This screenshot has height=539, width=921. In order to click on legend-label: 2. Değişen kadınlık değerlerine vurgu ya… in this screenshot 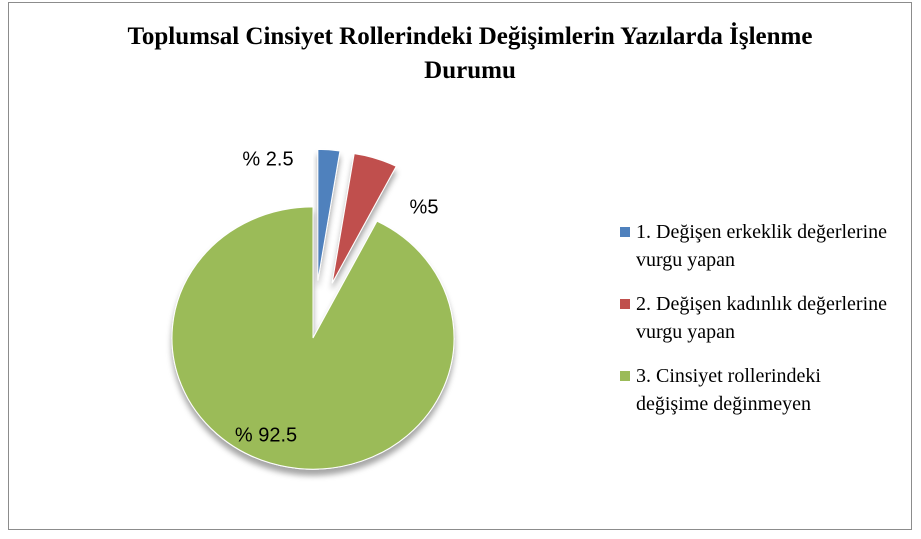, I will do `click(762, 318)`.